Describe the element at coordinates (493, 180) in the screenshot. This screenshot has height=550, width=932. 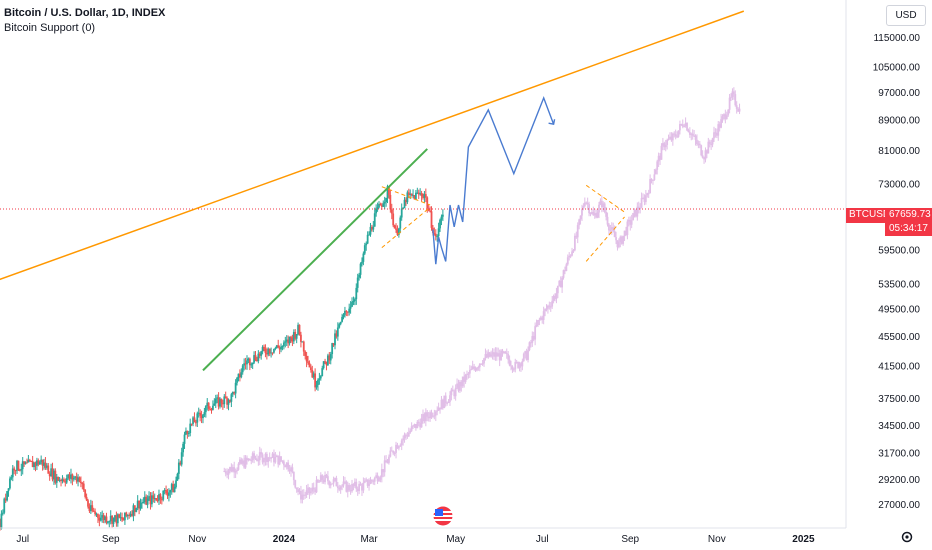
I see `projection-path` at that location.